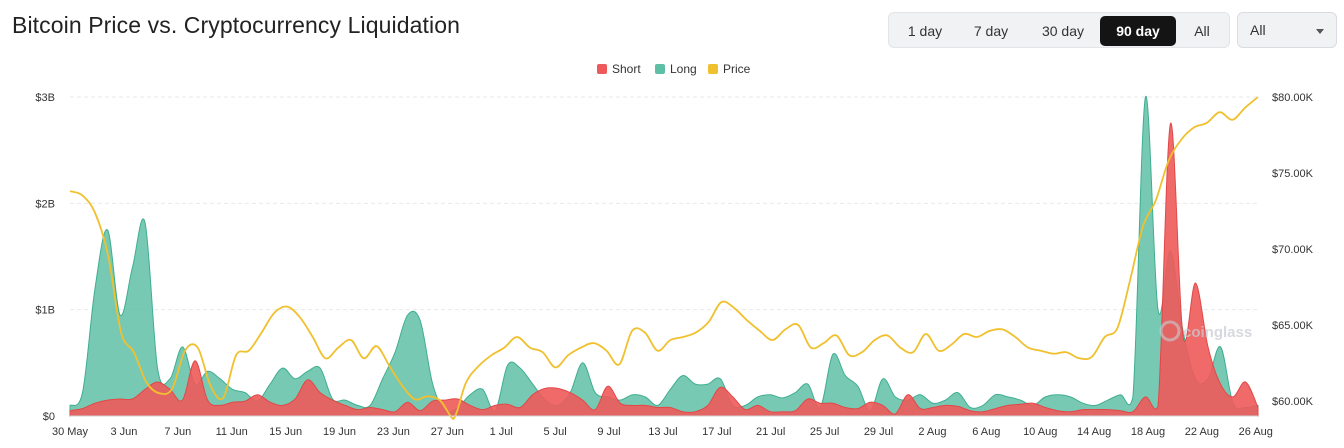  I want to click on x-tick-label: 22 Aug, so click(1202, 432).